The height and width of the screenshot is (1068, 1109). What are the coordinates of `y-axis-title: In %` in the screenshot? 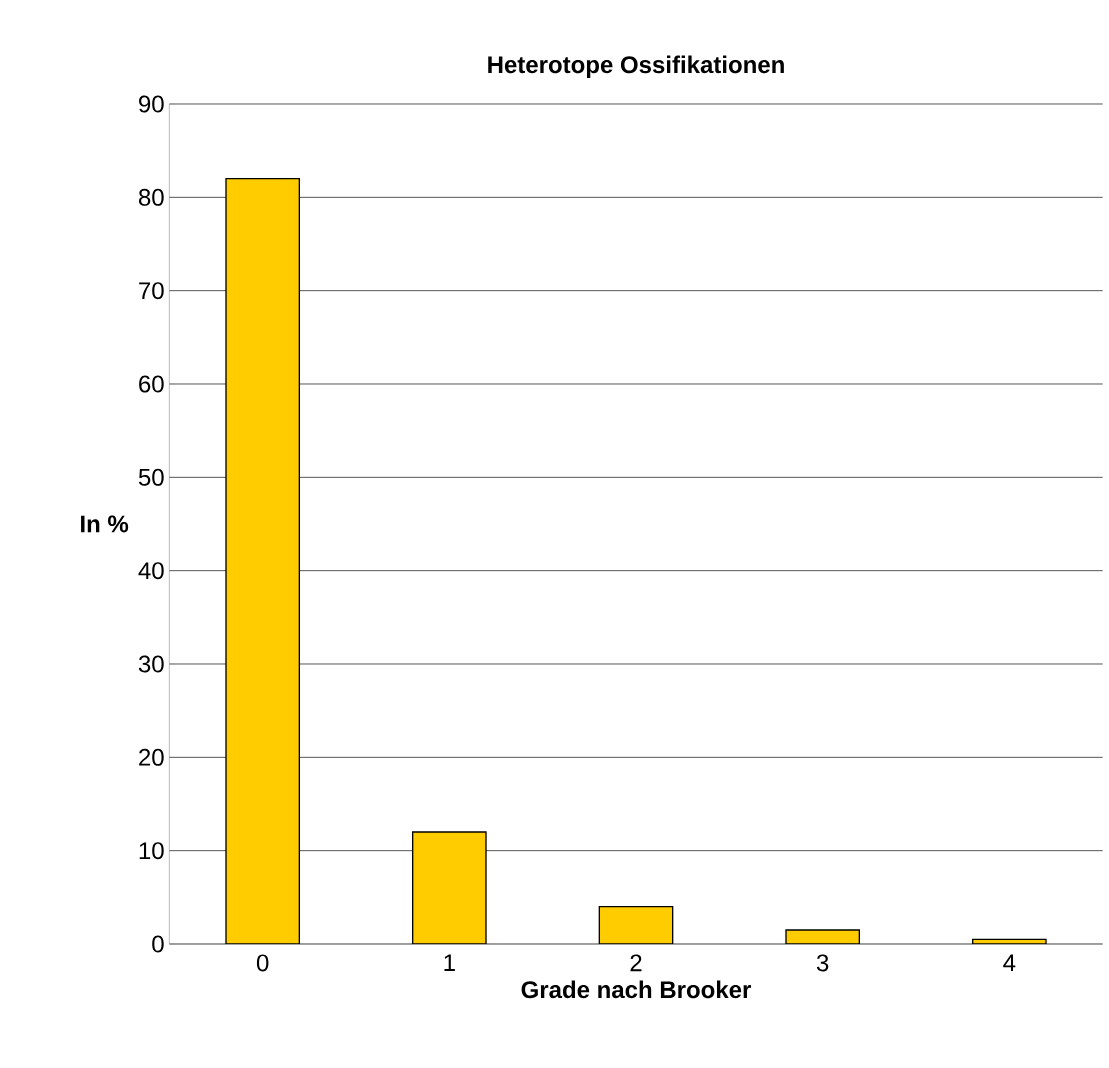 It's located at (105, 524).